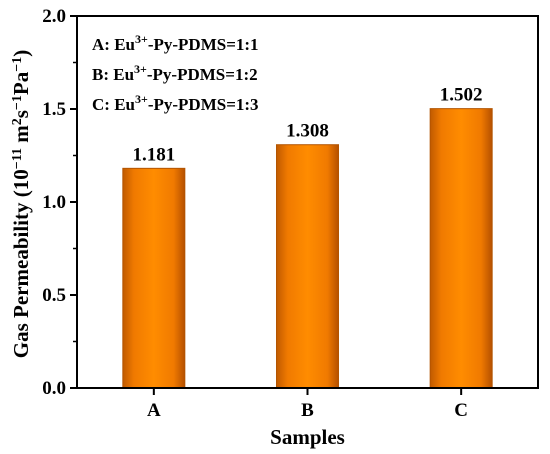 The image size is (550, 454). Describe the element at coordinates (307, 266) in the screenshot. I see `bar-B` at that location.